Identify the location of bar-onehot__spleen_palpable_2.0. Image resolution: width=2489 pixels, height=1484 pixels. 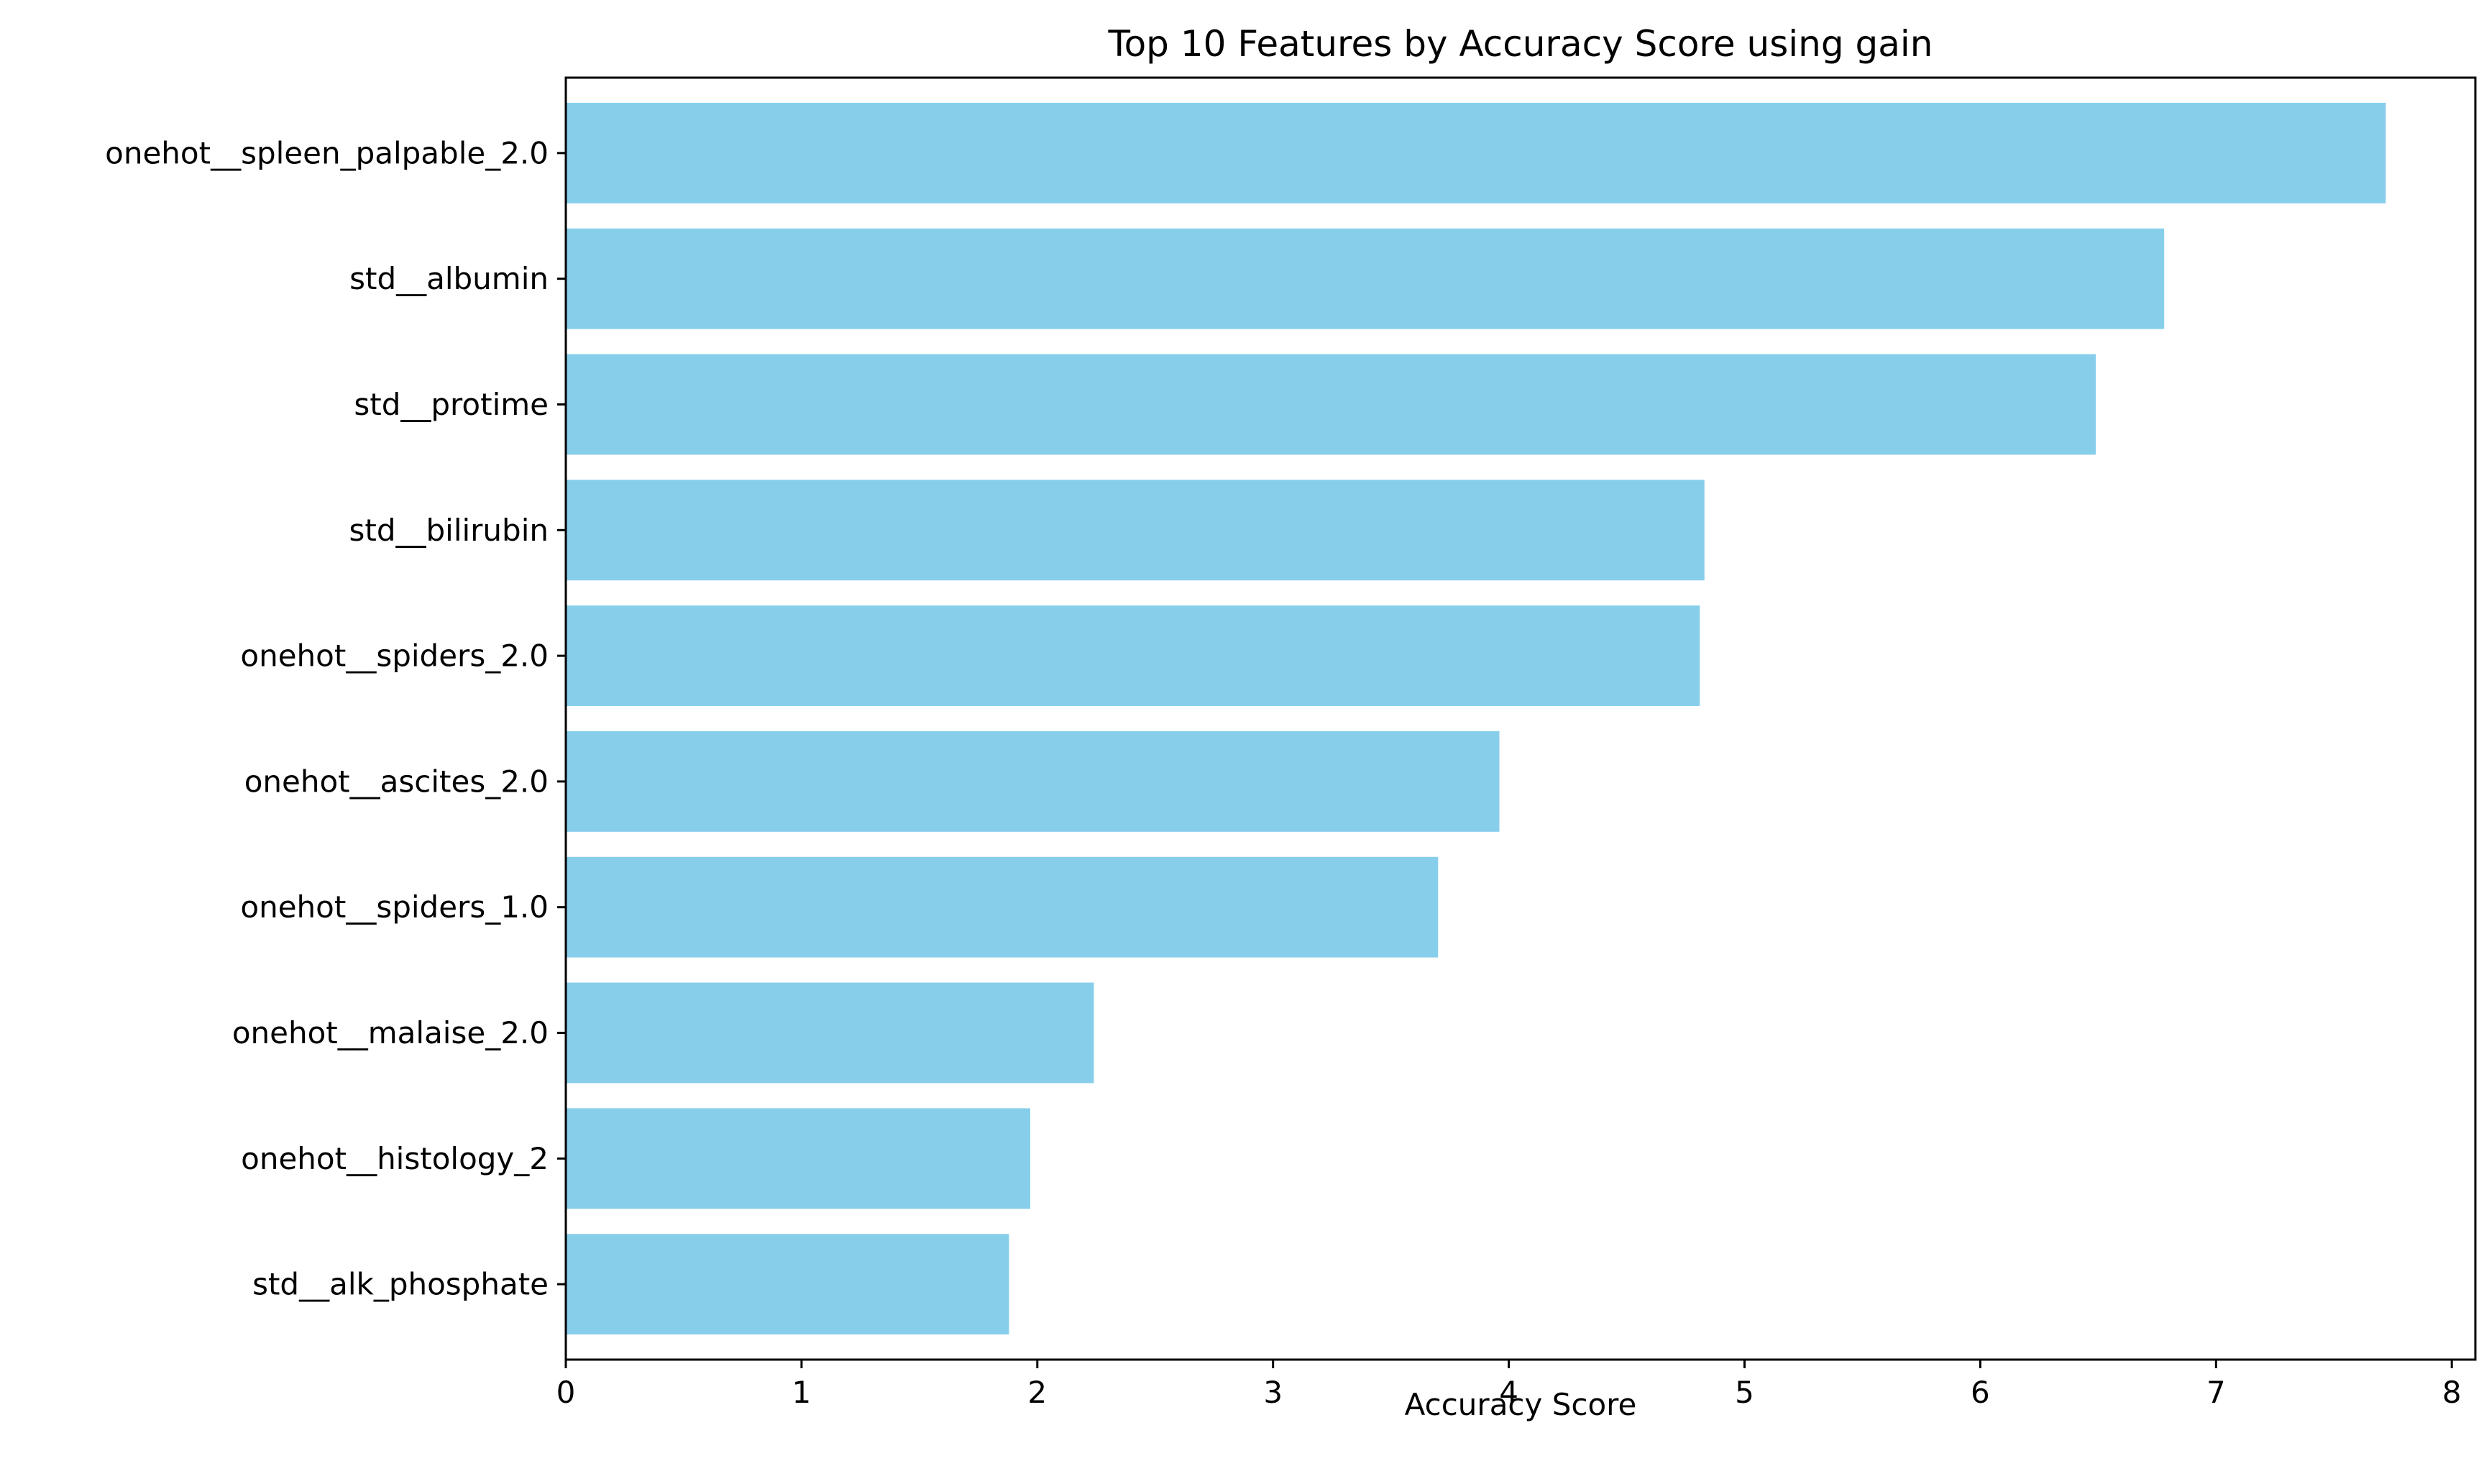
(1476, 152).